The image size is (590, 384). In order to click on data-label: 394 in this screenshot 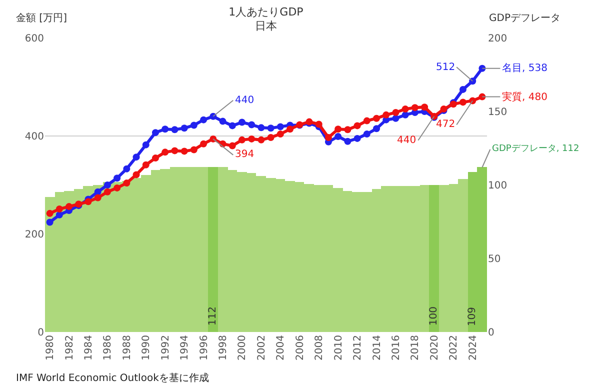, I will do `click(244, 154)`.